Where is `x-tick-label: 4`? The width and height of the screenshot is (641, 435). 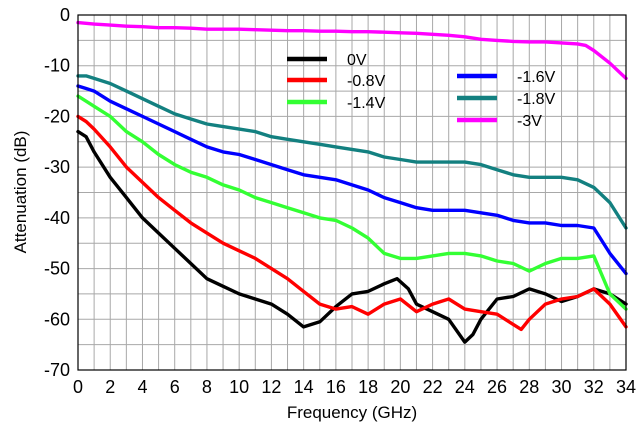 x-tick-label: 4 is located at coordinates (142, 387).